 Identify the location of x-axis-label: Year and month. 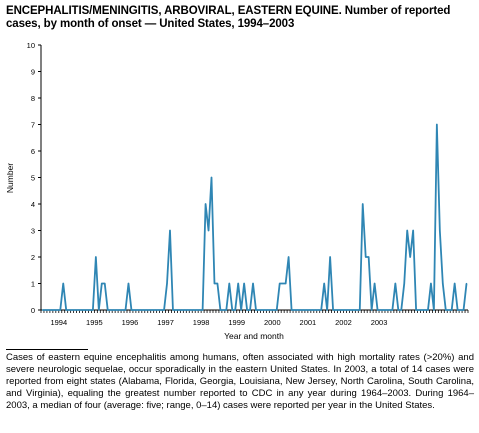
(254, 336).